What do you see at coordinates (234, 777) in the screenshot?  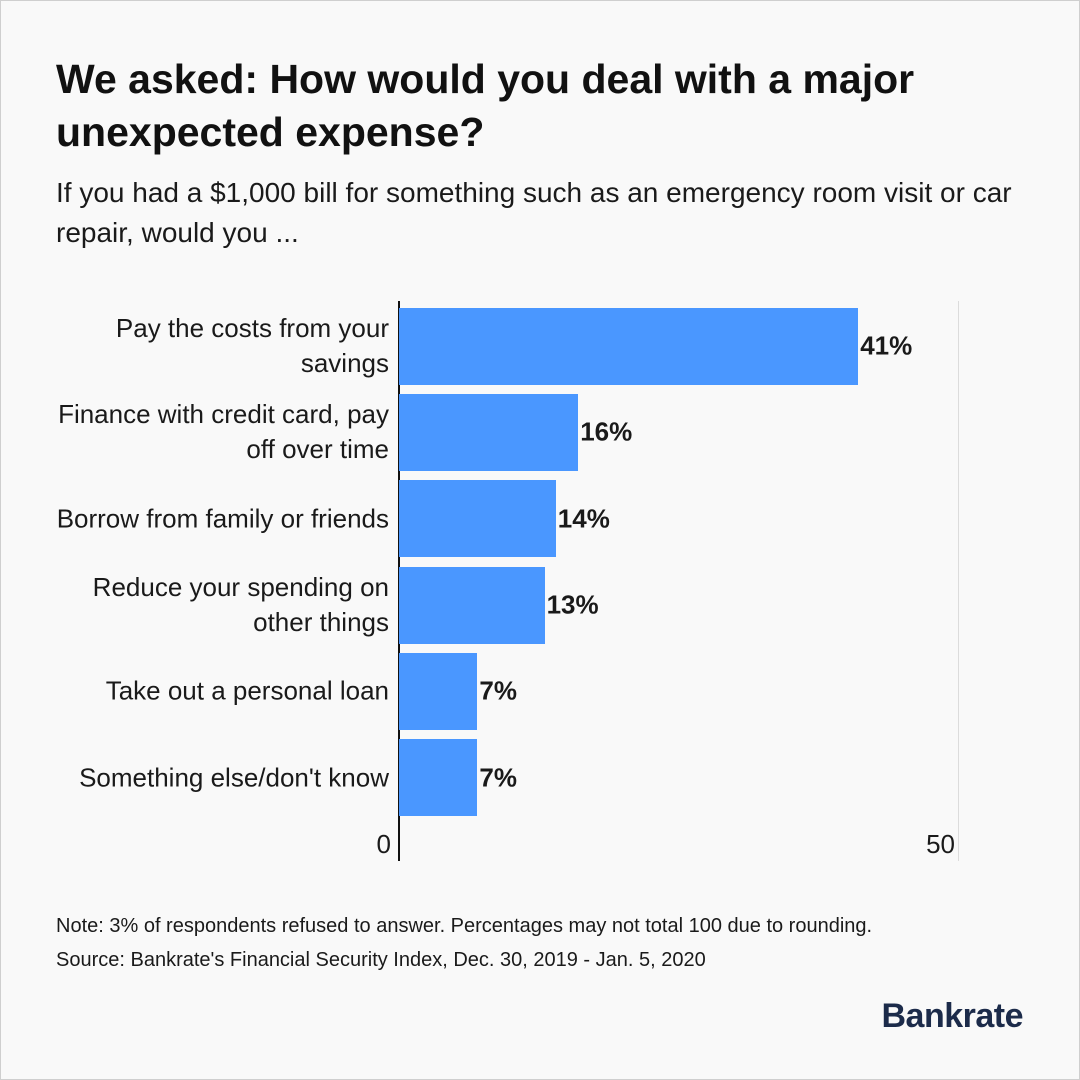 I see `y-tick-label: Something else/don't know` at bounding box center [234, 777].